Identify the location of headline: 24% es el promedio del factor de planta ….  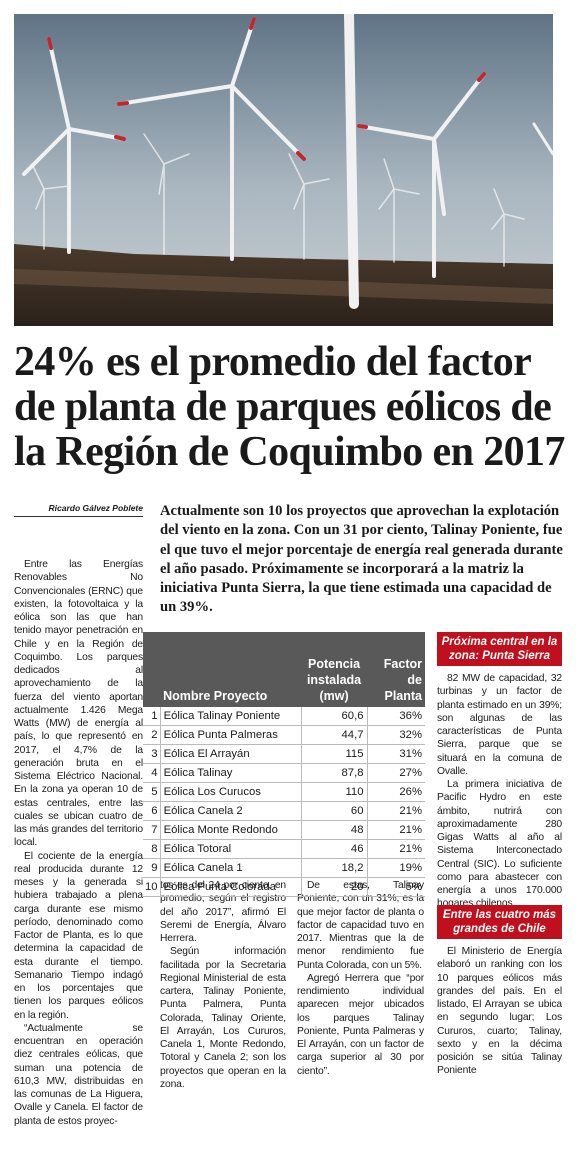
(289, 407).